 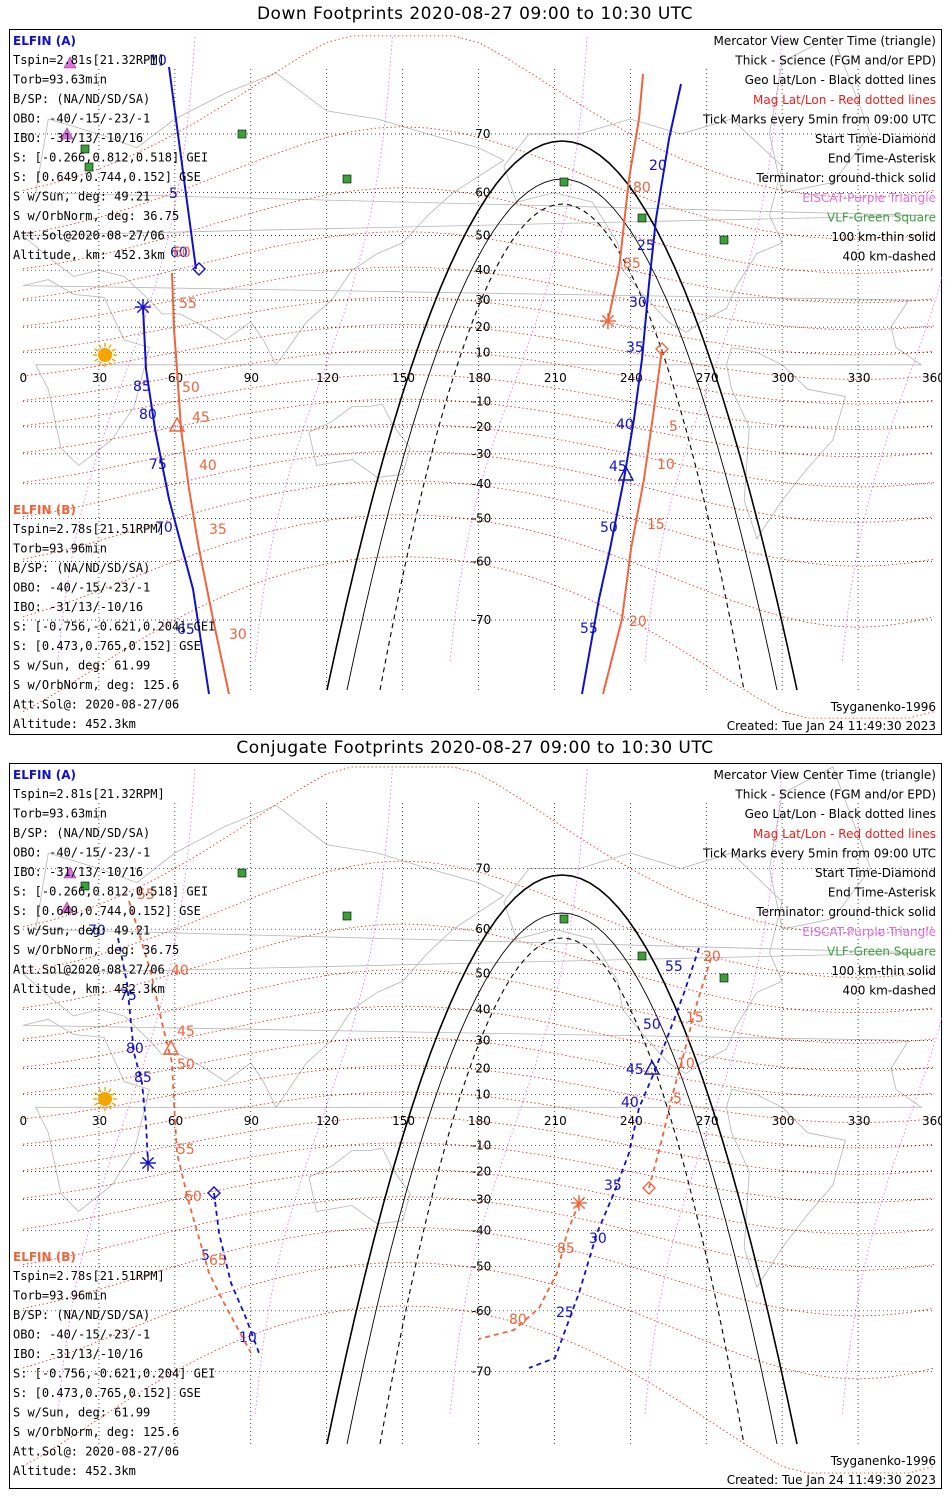 I want to click on lat-tick-label: 40, so click(x=482, y=270).